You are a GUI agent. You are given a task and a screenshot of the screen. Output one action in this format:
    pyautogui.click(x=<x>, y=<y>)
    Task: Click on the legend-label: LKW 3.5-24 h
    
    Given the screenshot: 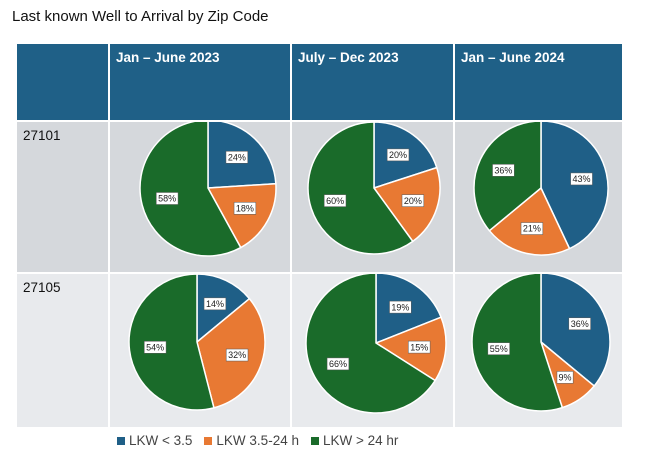 What is the action you would take?
    pyautogui.click(x=257, y=440)
    